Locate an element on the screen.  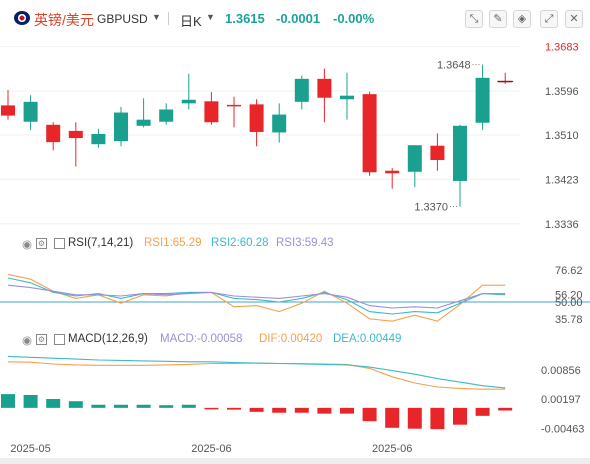
rsi1-value: RSI1:65.29 is located at coordinates (173, 243).